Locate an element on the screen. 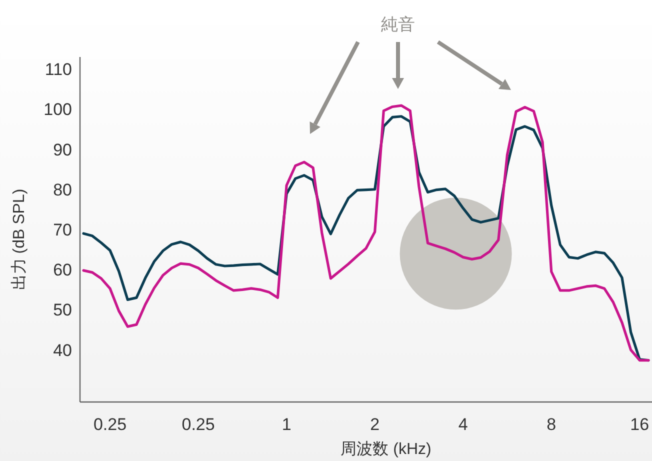 The height and width of the screenshot is (461, 652). x-tick-label: 4 is located at coordinates (463, 424).